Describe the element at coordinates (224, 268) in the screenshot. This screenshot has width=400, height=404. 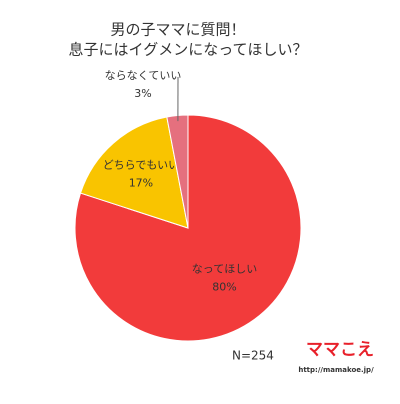
I see `slice-label: なってほしい` at that location.